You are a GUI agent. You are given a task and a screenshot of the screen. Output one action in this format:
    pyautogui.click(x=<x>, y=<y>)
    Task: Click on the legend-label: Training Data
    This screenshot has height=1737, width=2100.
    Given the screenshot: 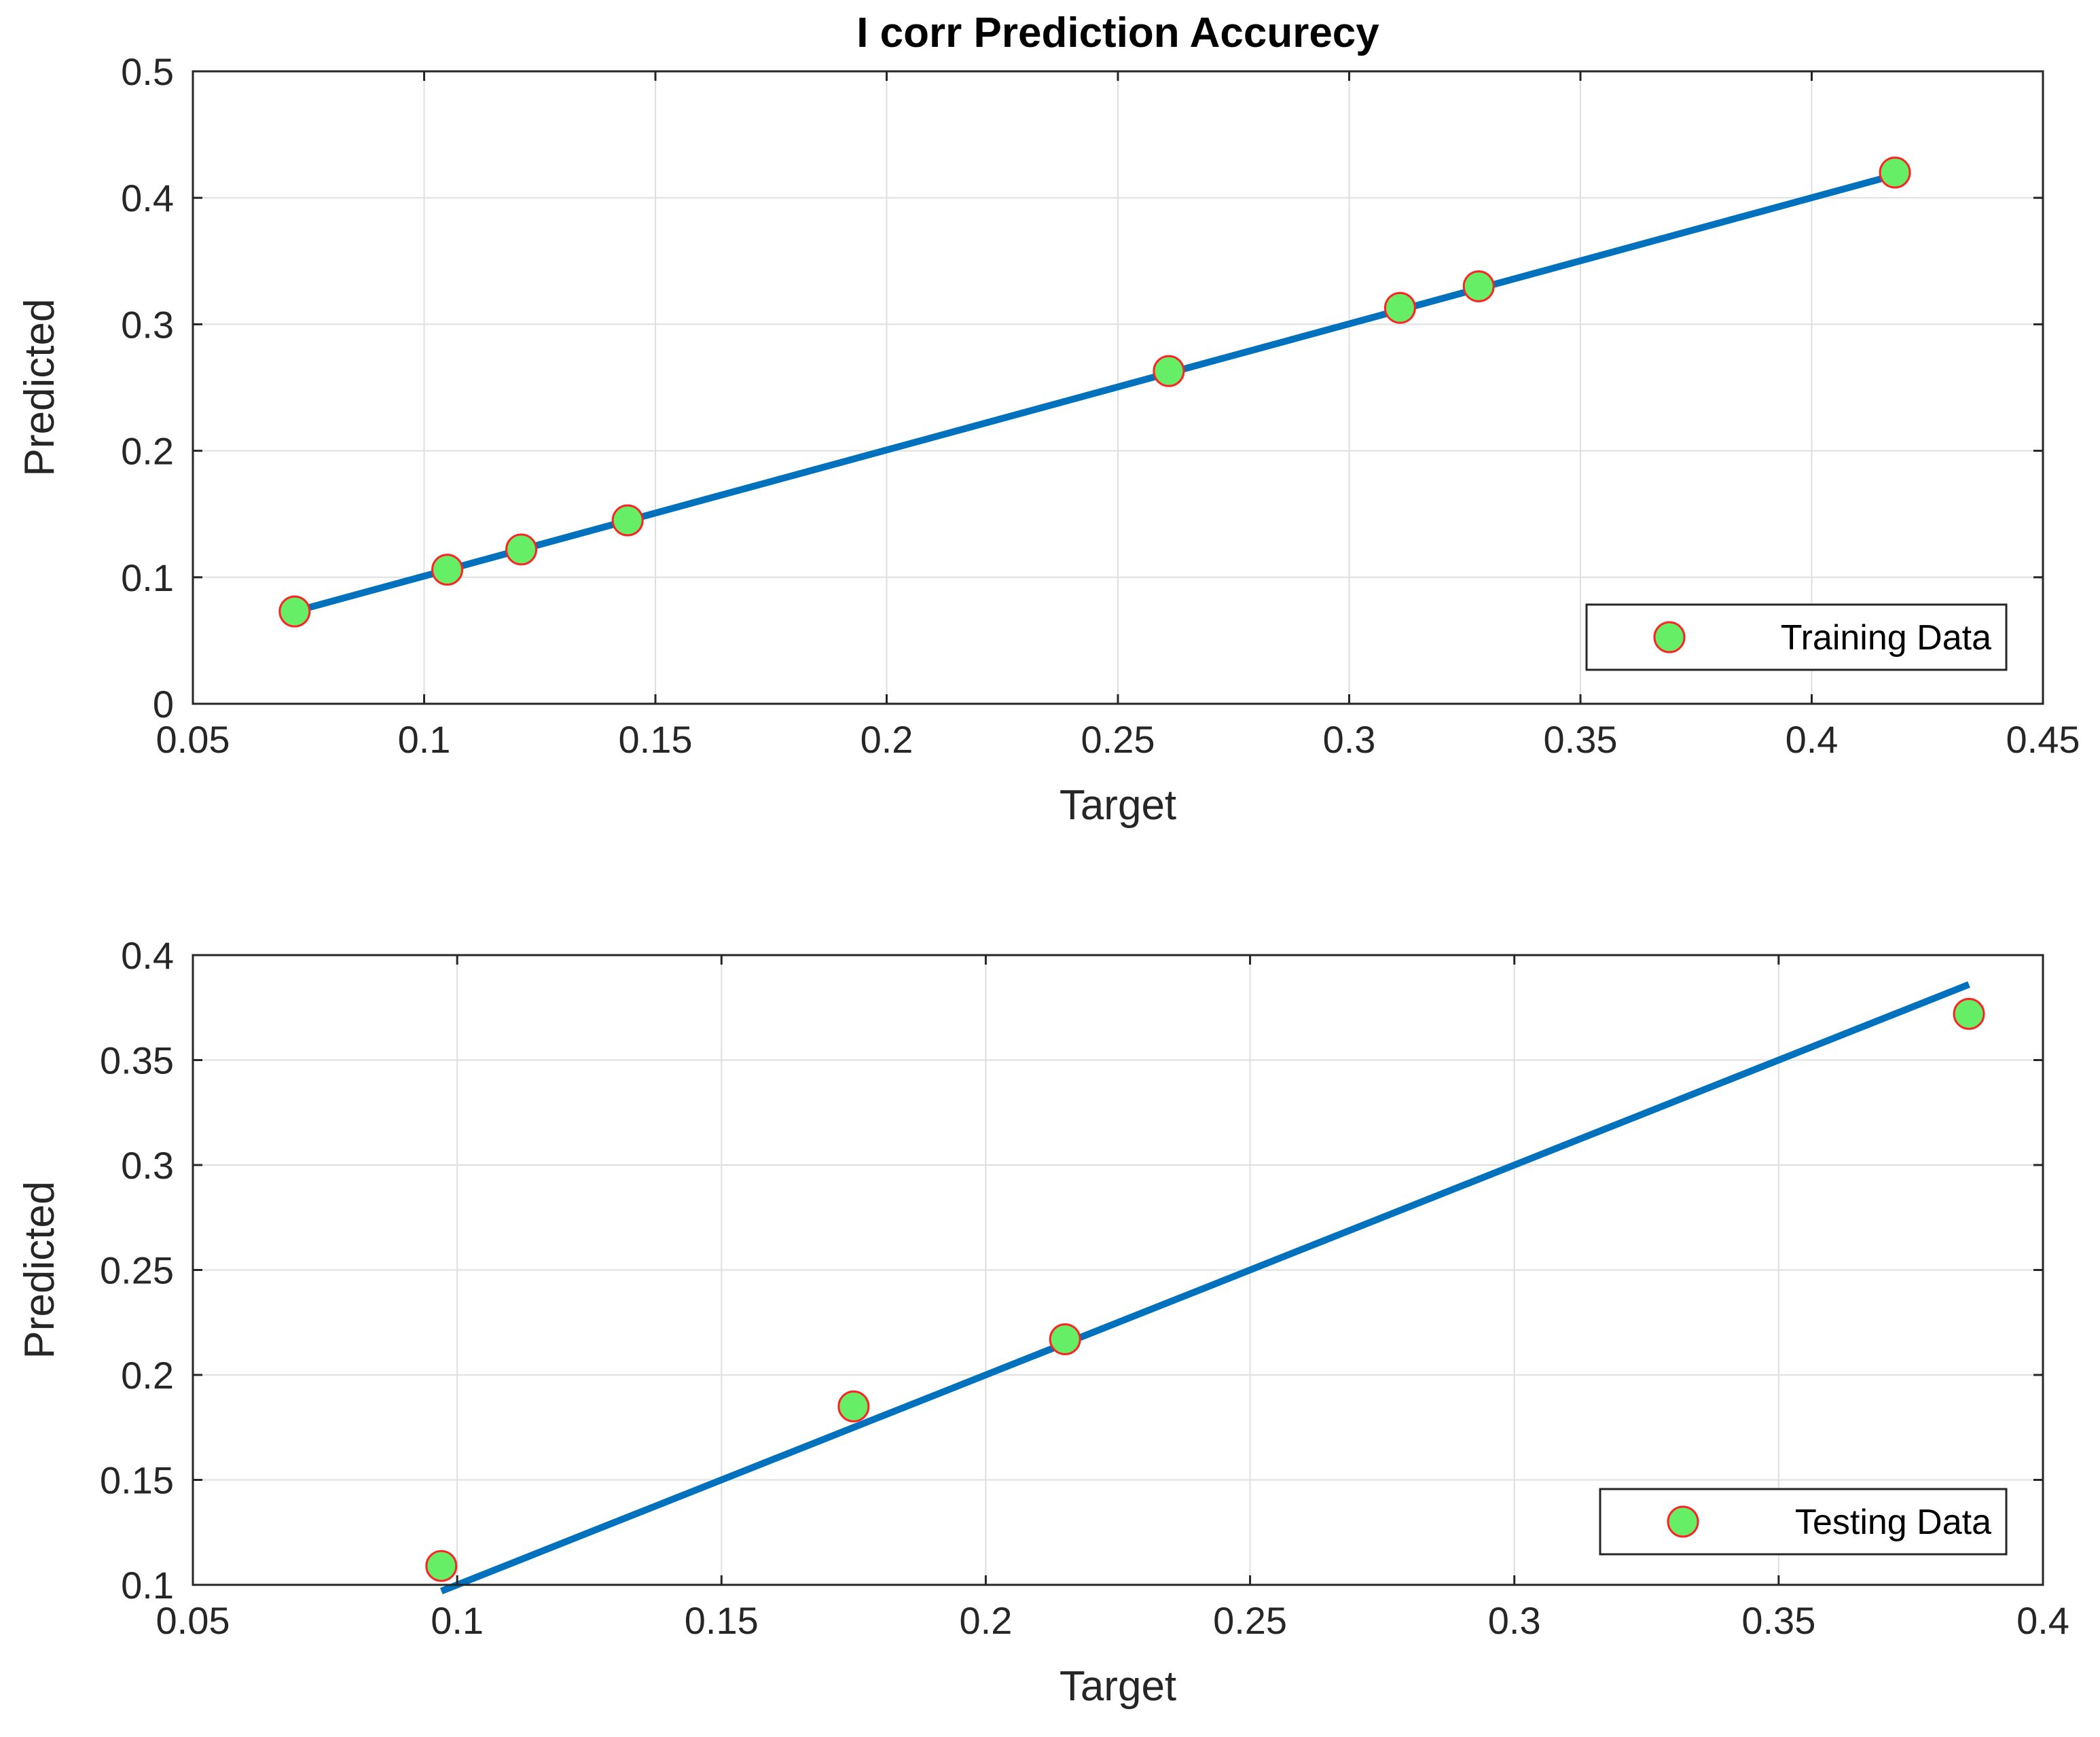 What is the action you would take?
    pyautogui.click(x=1886, y=638)
    